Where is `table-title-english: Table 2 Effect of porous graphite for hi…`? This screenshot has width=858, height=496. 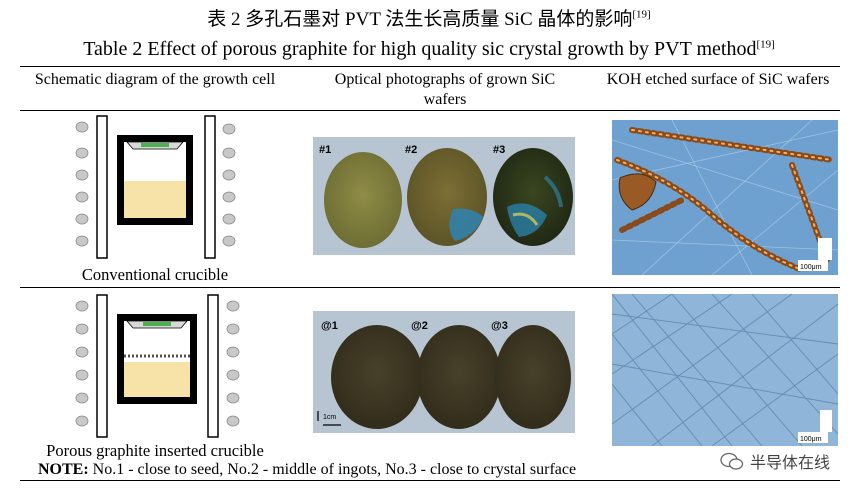
table-title-english: Table 2 Effect of porous graphite for hi… is located at coordinates (429, 49).